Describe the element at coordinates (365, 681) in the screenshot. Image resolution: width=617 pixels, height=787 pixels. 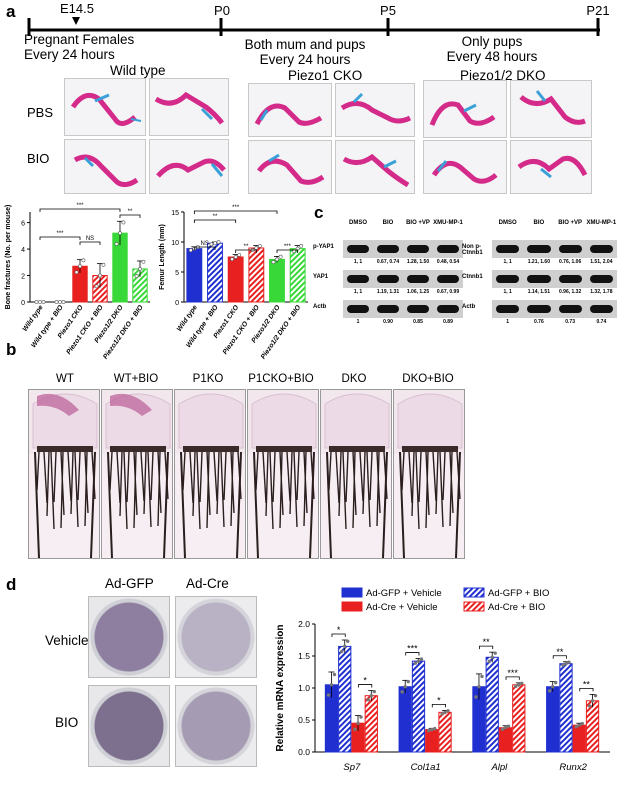
I see `sig-label: *` at that location.